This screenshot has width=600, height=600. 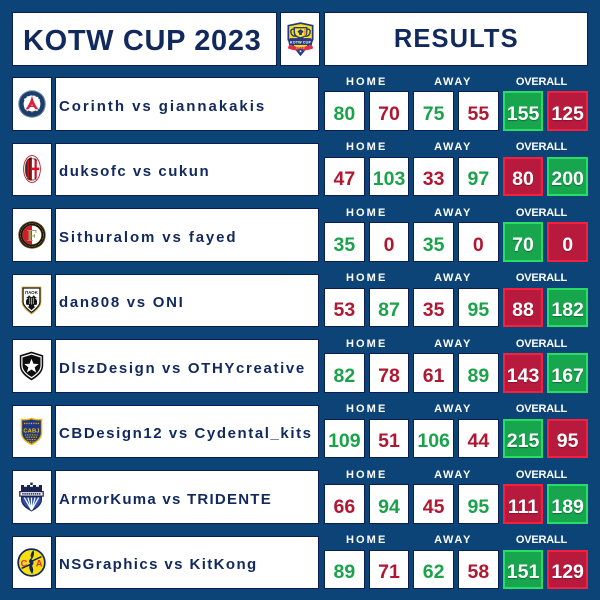 What do you see at coordinates (31, 431) in the screenshot?
I see `svg-text: CABJ` at bounding box center [31, 431].